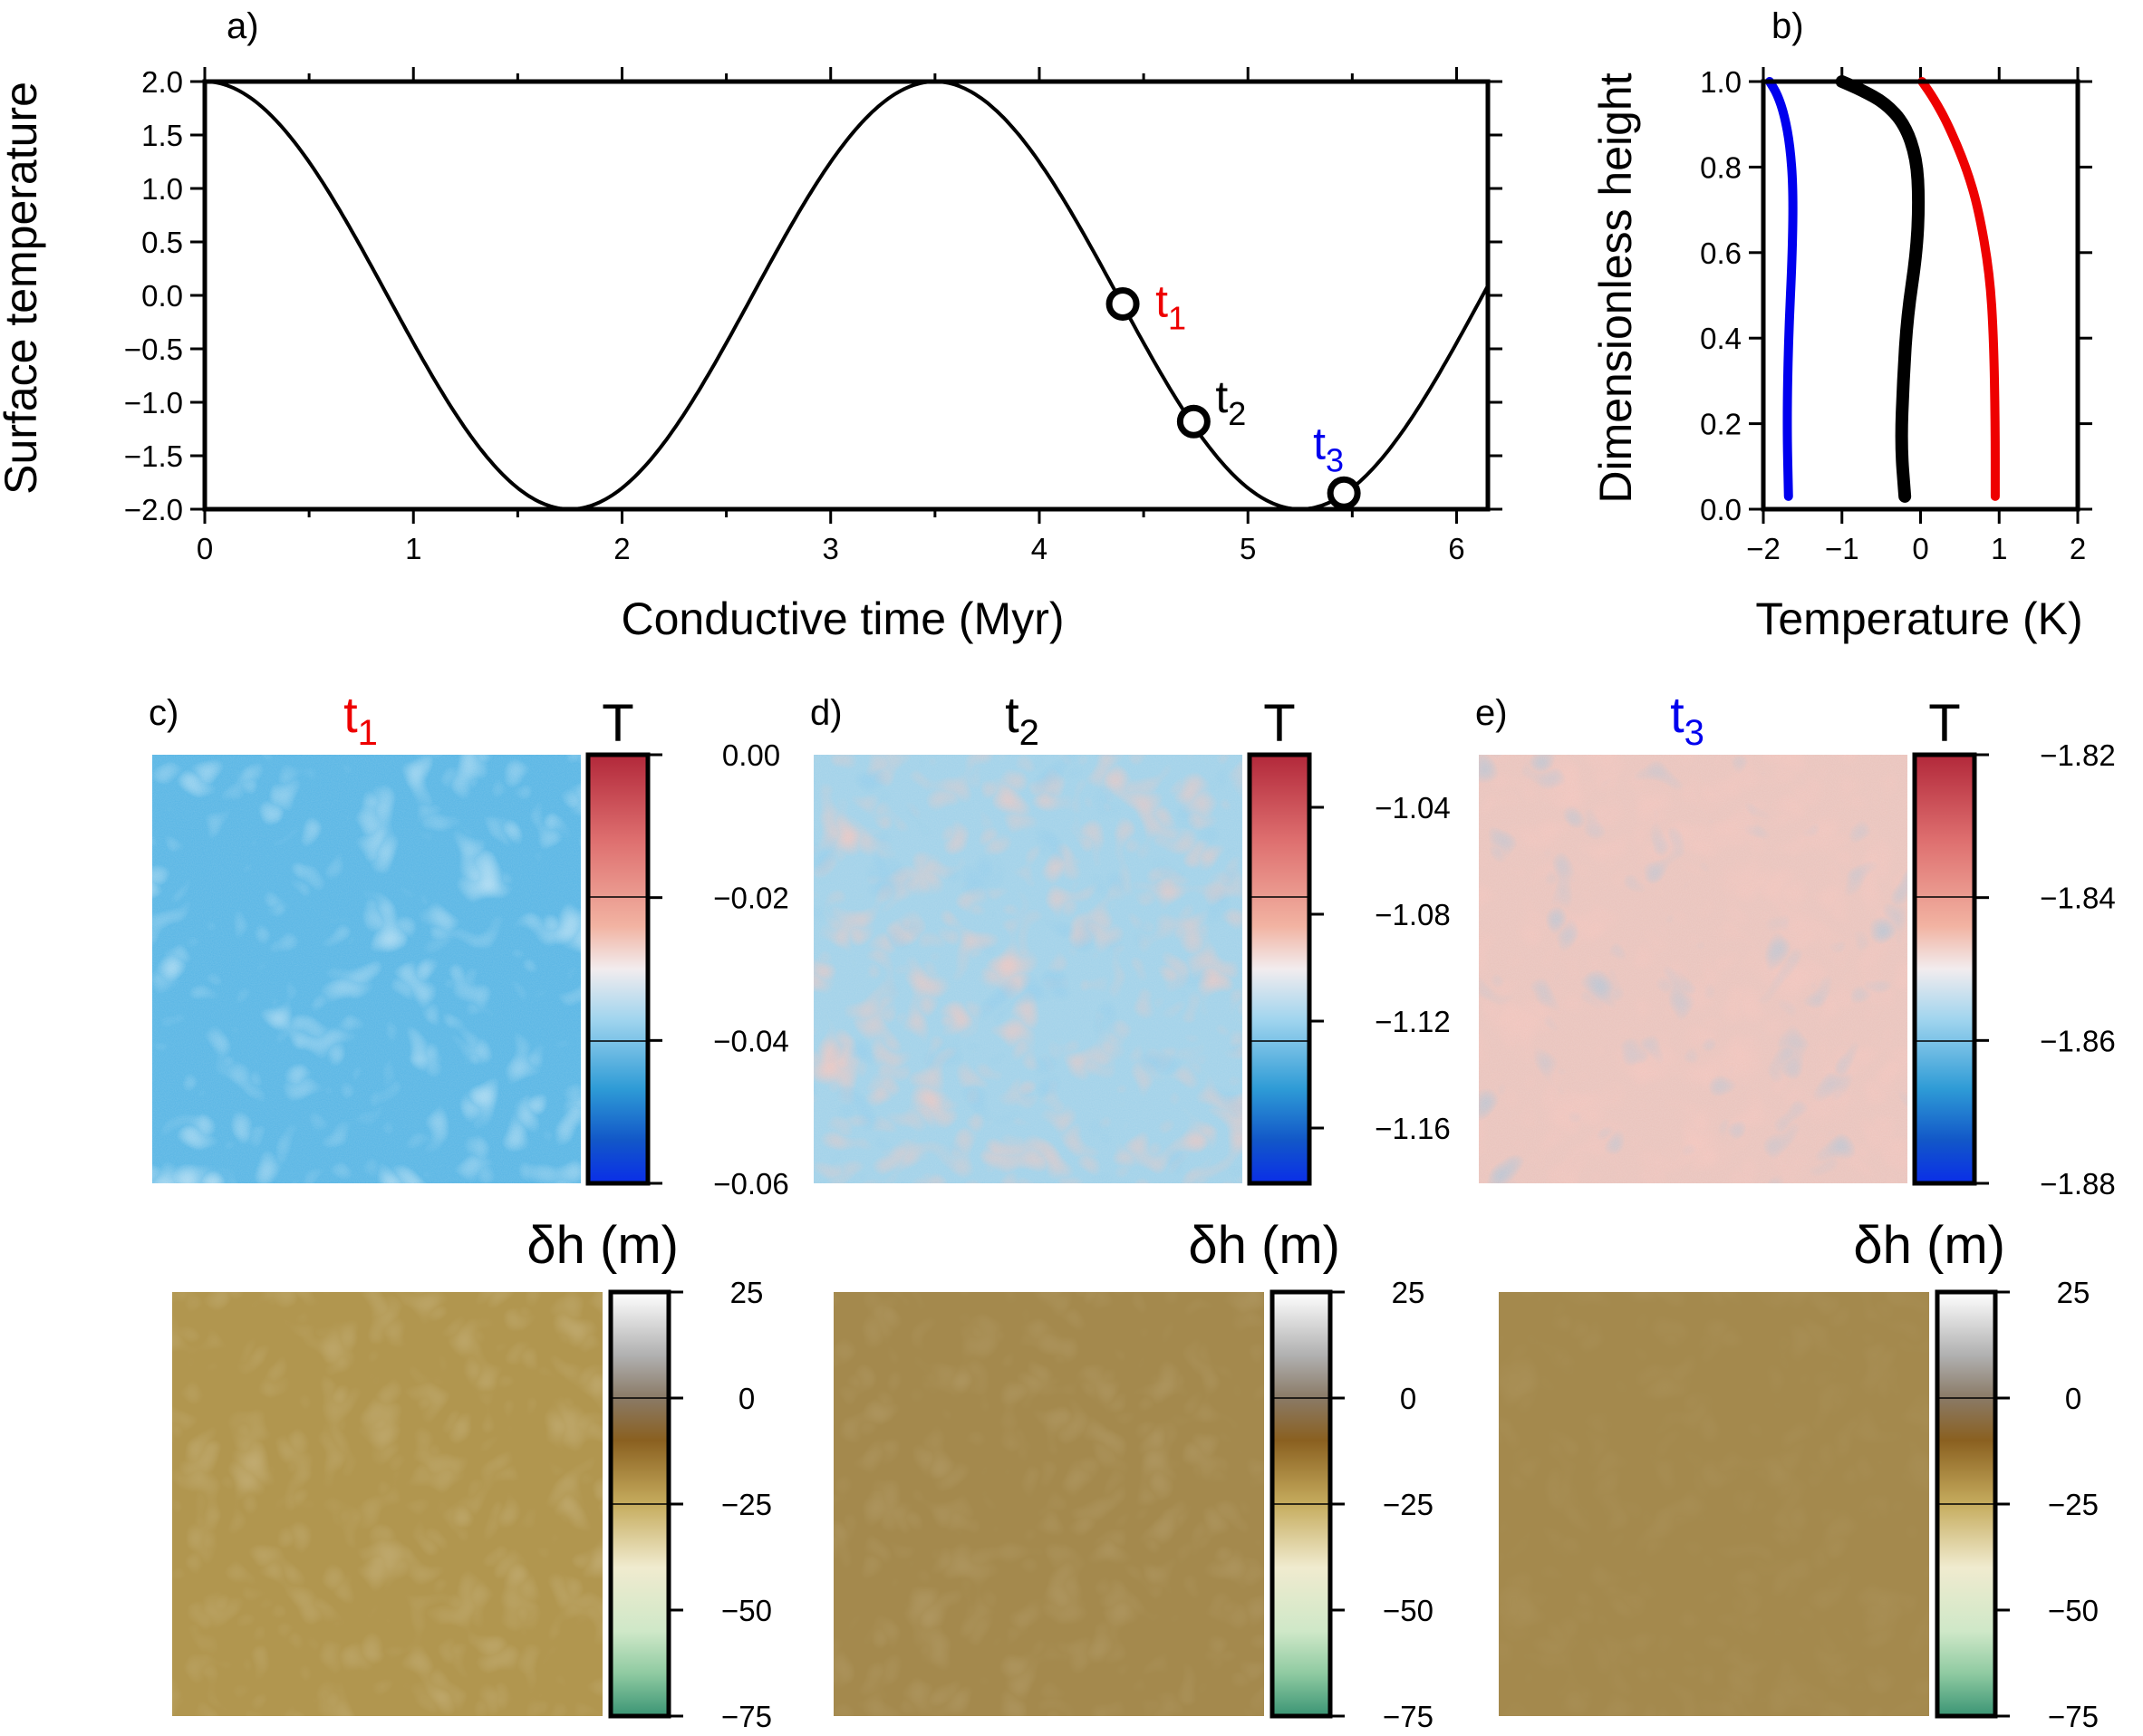 This screenshot has width=2143, height=1736. Describe the element at coordinates (1763, 548) in the screenshot. I see `panel-b-xtick-label: −2` at that location.